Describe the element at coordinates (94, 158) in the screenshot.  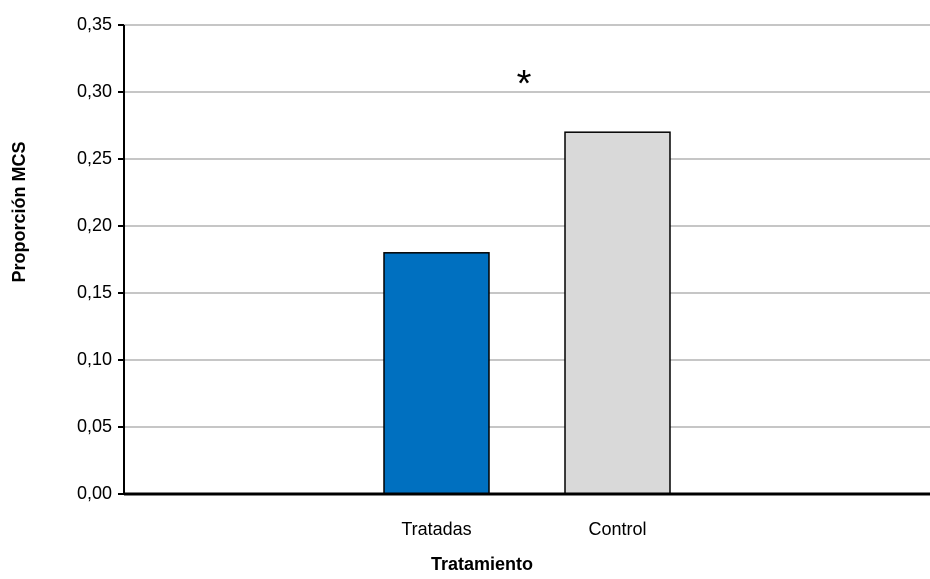
I see `y-tick-label: 0,25` at that location.